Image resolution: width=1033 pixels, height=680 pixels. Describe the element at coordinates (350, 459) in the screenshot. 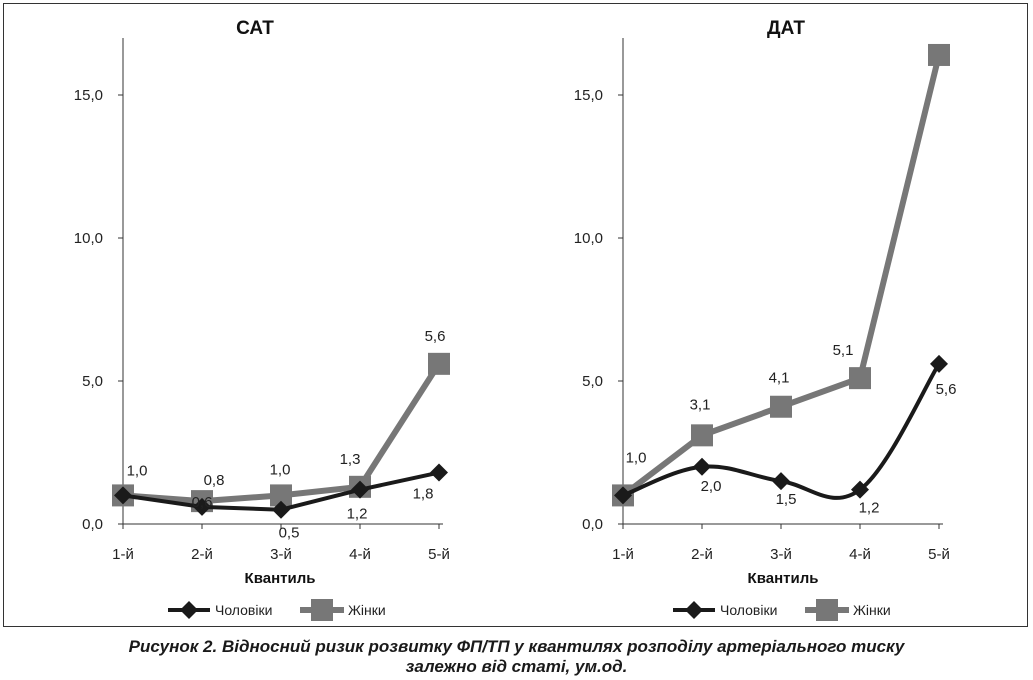

I see `data-label-women: 1,3` at that location.